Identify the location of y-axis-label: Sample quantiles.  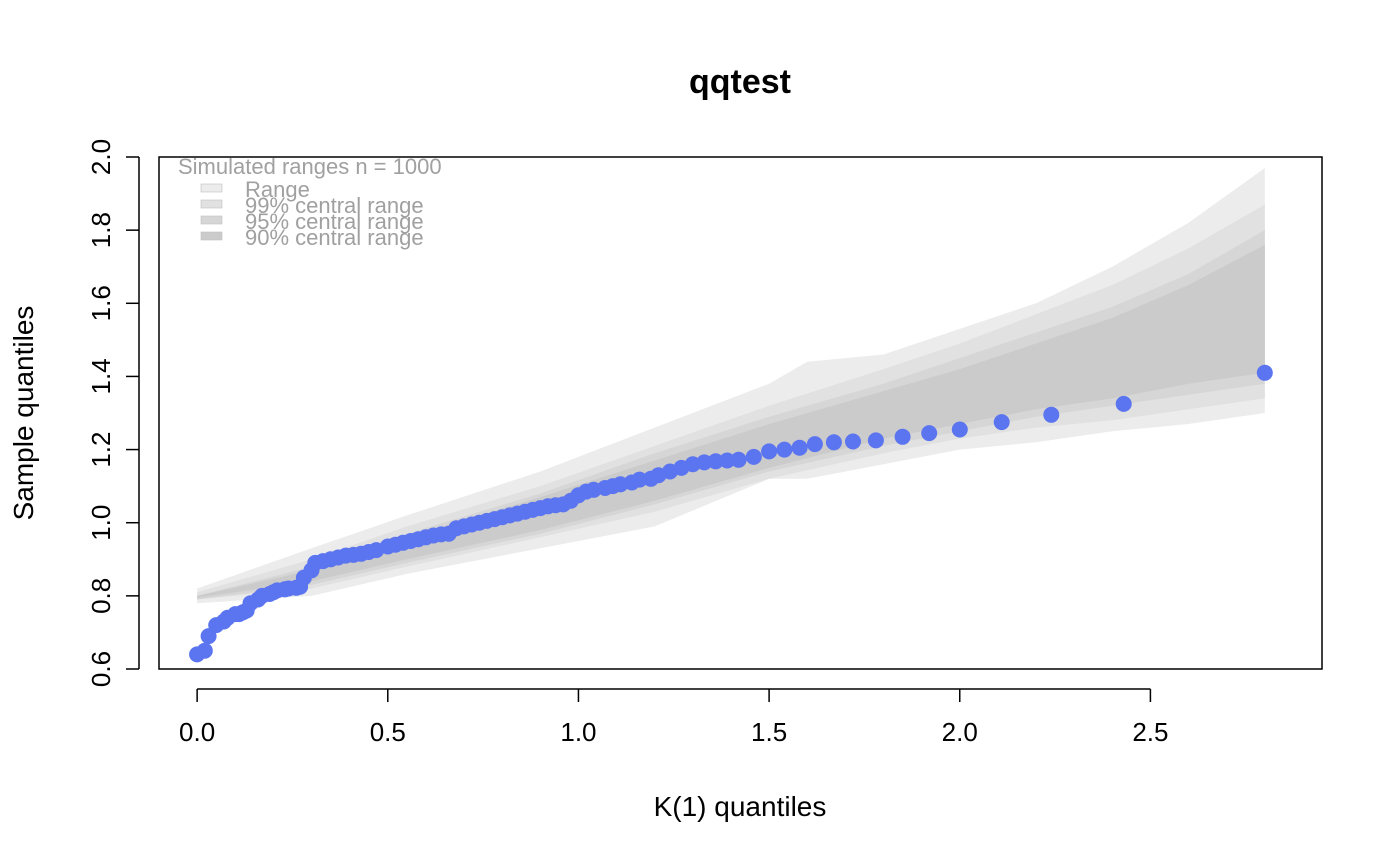
(23, 413).